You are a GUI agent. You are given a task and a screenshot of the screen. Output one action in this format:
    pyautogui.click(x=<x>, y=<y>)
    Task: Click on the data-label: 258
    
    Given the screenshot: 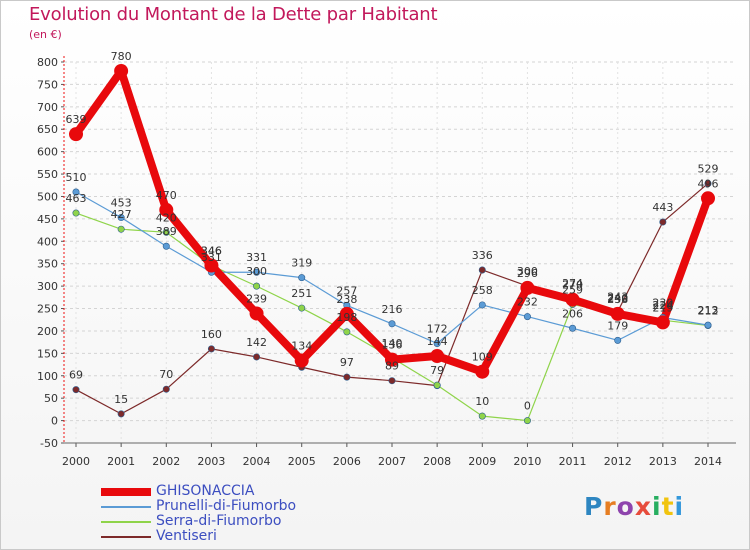 What is the action you would take?
    pyautogui.click(x=482, y=290)
    